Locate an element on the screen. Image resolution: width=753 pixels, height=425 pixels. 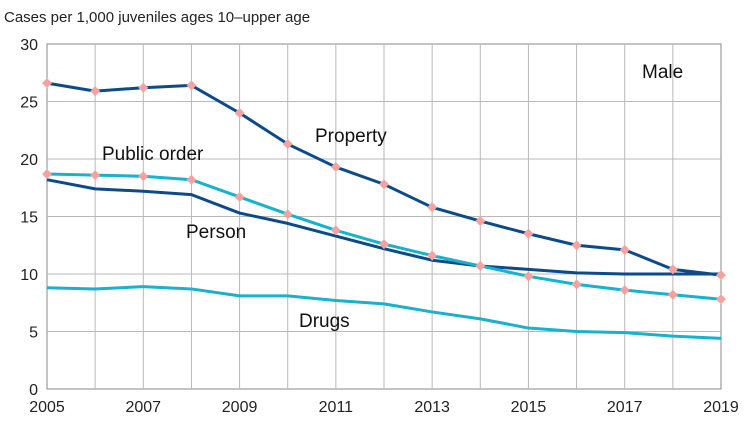
series-label-drugs: Drugs is located at coordinates (324, 321).